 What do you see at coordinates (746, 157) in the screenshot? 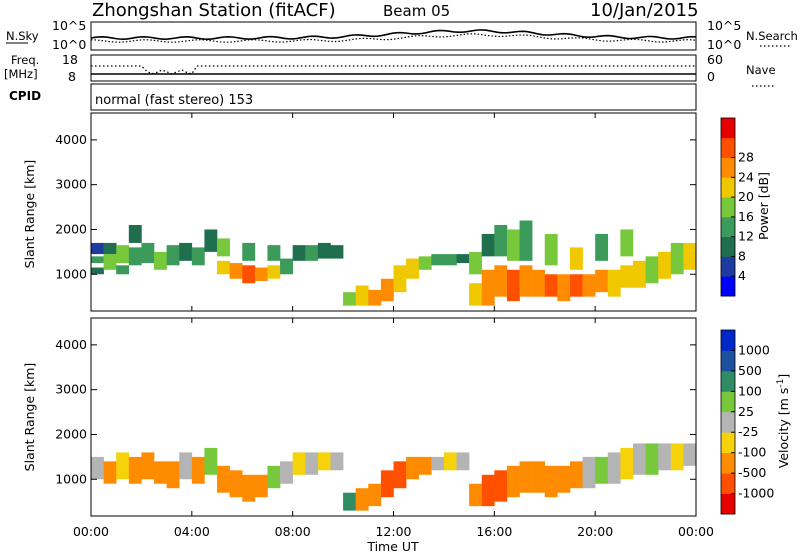
I see `colorbar-tick-label: 28` at bounding box center [746, 157].